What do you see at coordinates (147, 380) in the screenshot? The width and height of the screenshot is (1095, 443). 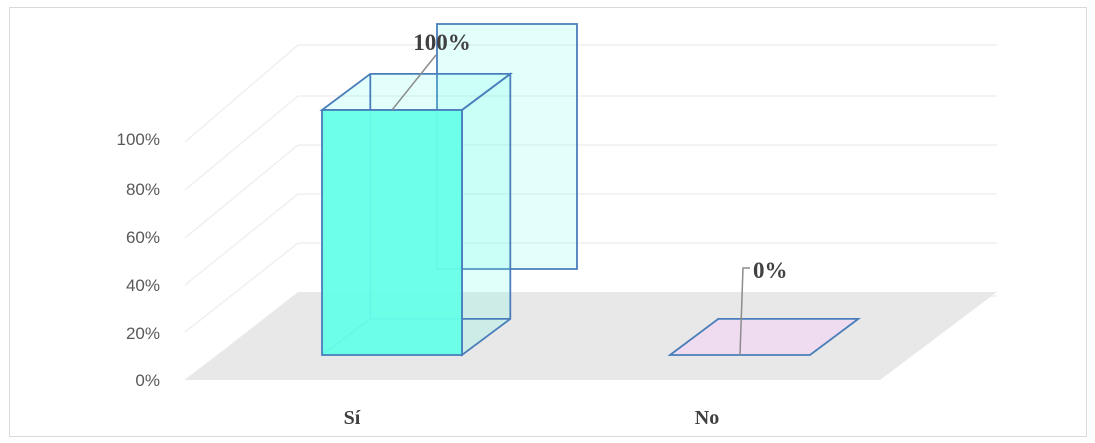 I see `y-tick-label: 0%` at bounding box center [147, 380].